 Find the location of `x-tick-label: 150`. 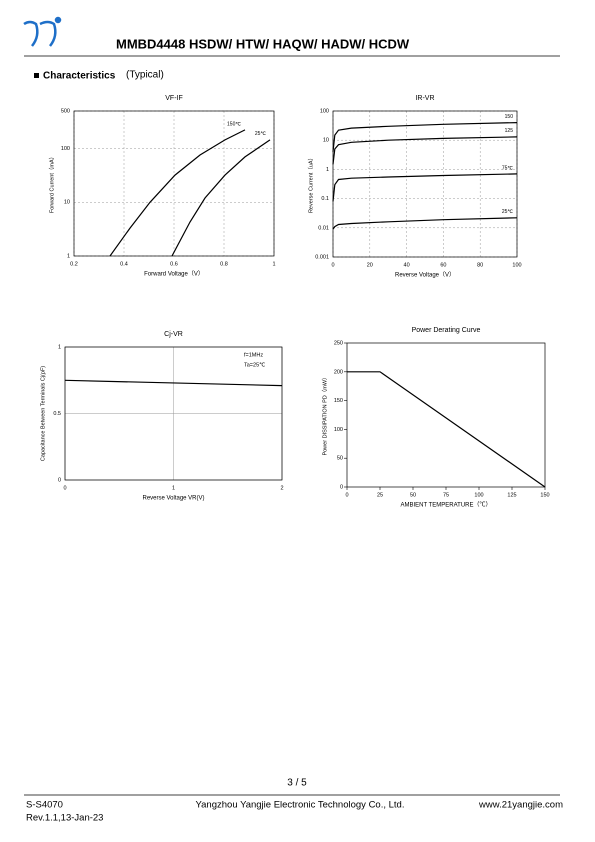

x-tick-label: 150 is located at coordinates (544, 495).